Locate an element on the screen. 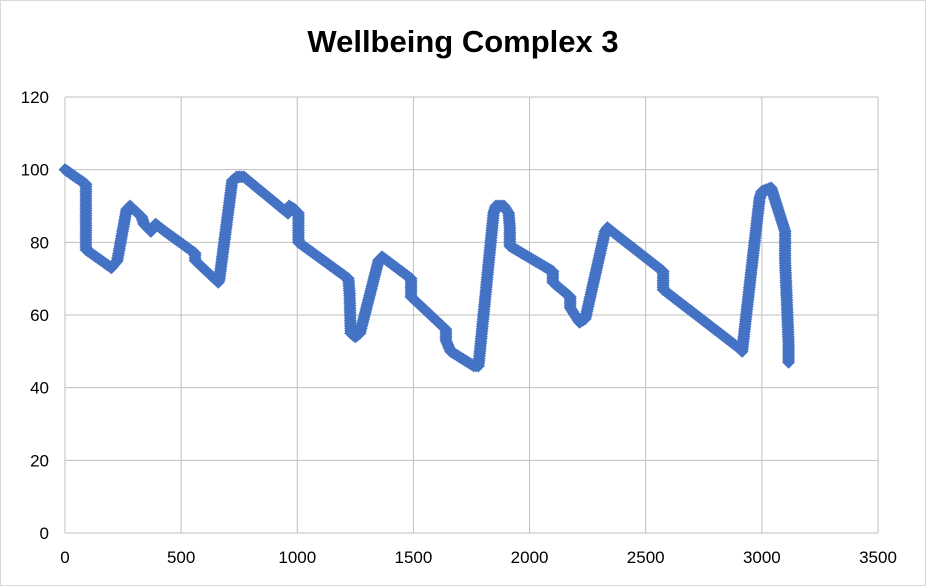  y-tick-label: 120 is located at coordinates (35, 97).